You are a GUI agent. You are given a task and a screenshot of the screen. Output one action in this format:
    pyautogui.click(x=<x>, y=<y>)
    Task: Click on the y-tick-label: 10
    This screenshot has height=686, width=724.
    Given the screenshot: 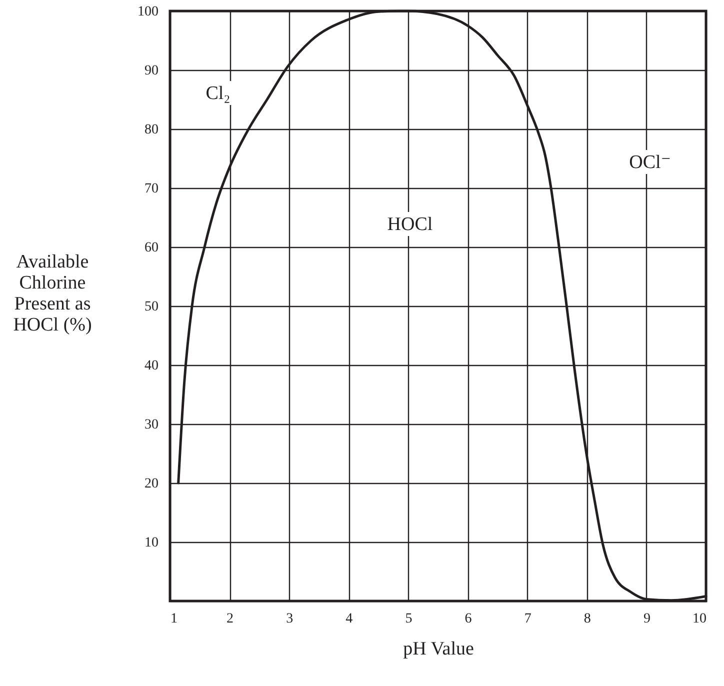 What is the action you would take?
    pyautogui.click(x=151, y=543)
    